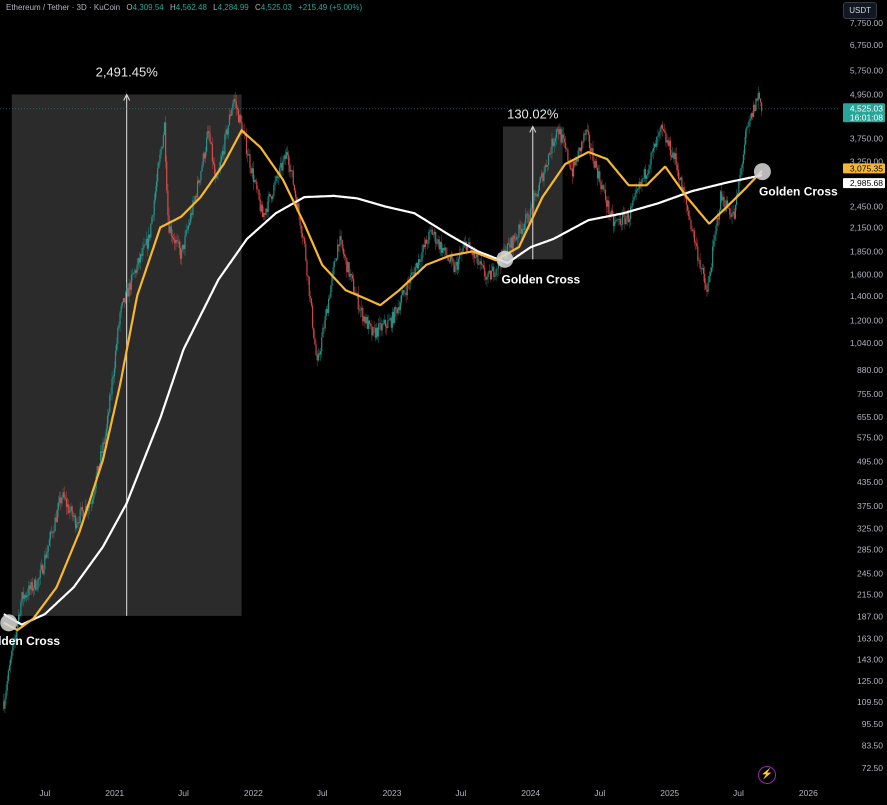 The height and width of the screenshot is (805, 887). What do you see at coordinates (392, 793) in the screenshot?
I see `x-tick-label: 2023` at bounding box center [392, 793].